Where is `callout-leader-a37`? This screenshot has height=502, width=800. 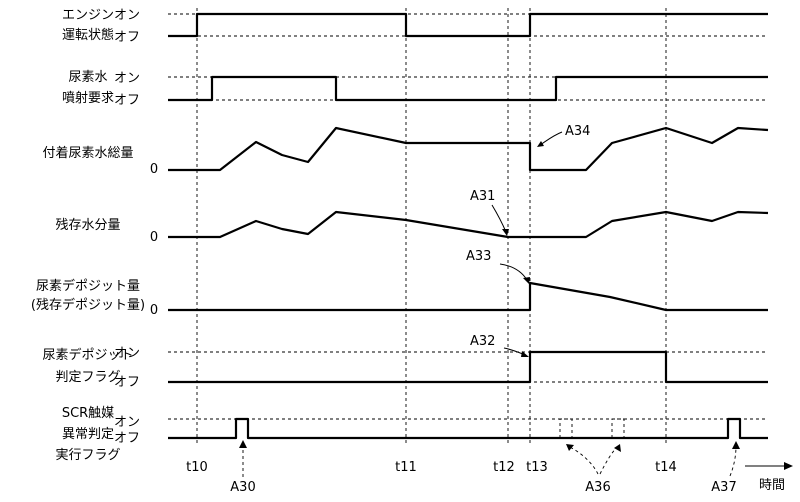
callout-leader-a37 is located at coordinates (733, 461).